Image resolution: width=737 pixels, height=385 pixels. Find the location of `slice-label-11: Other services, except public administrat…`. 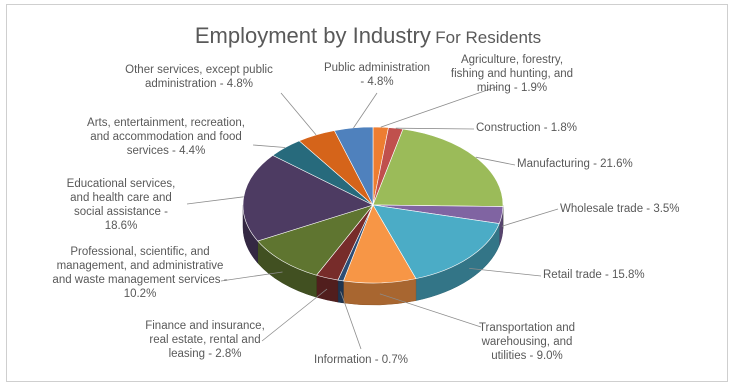

slice-label-11: Other services, except public administrat… is located at coordinates (199, 77).